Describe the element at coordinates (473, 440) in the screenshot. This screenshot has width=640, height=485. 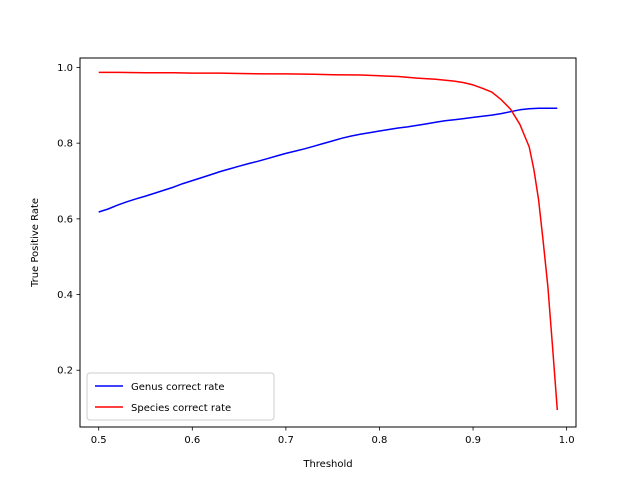
I see `x-tick-label: 0.9` at that location.